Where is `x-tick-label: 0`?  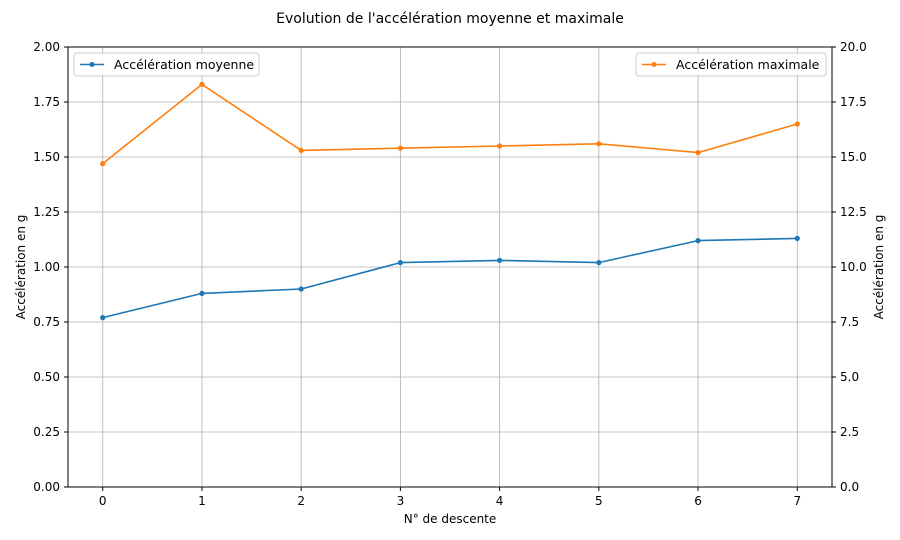
x-tick-label: 0 is located at coordinates (103, 501).